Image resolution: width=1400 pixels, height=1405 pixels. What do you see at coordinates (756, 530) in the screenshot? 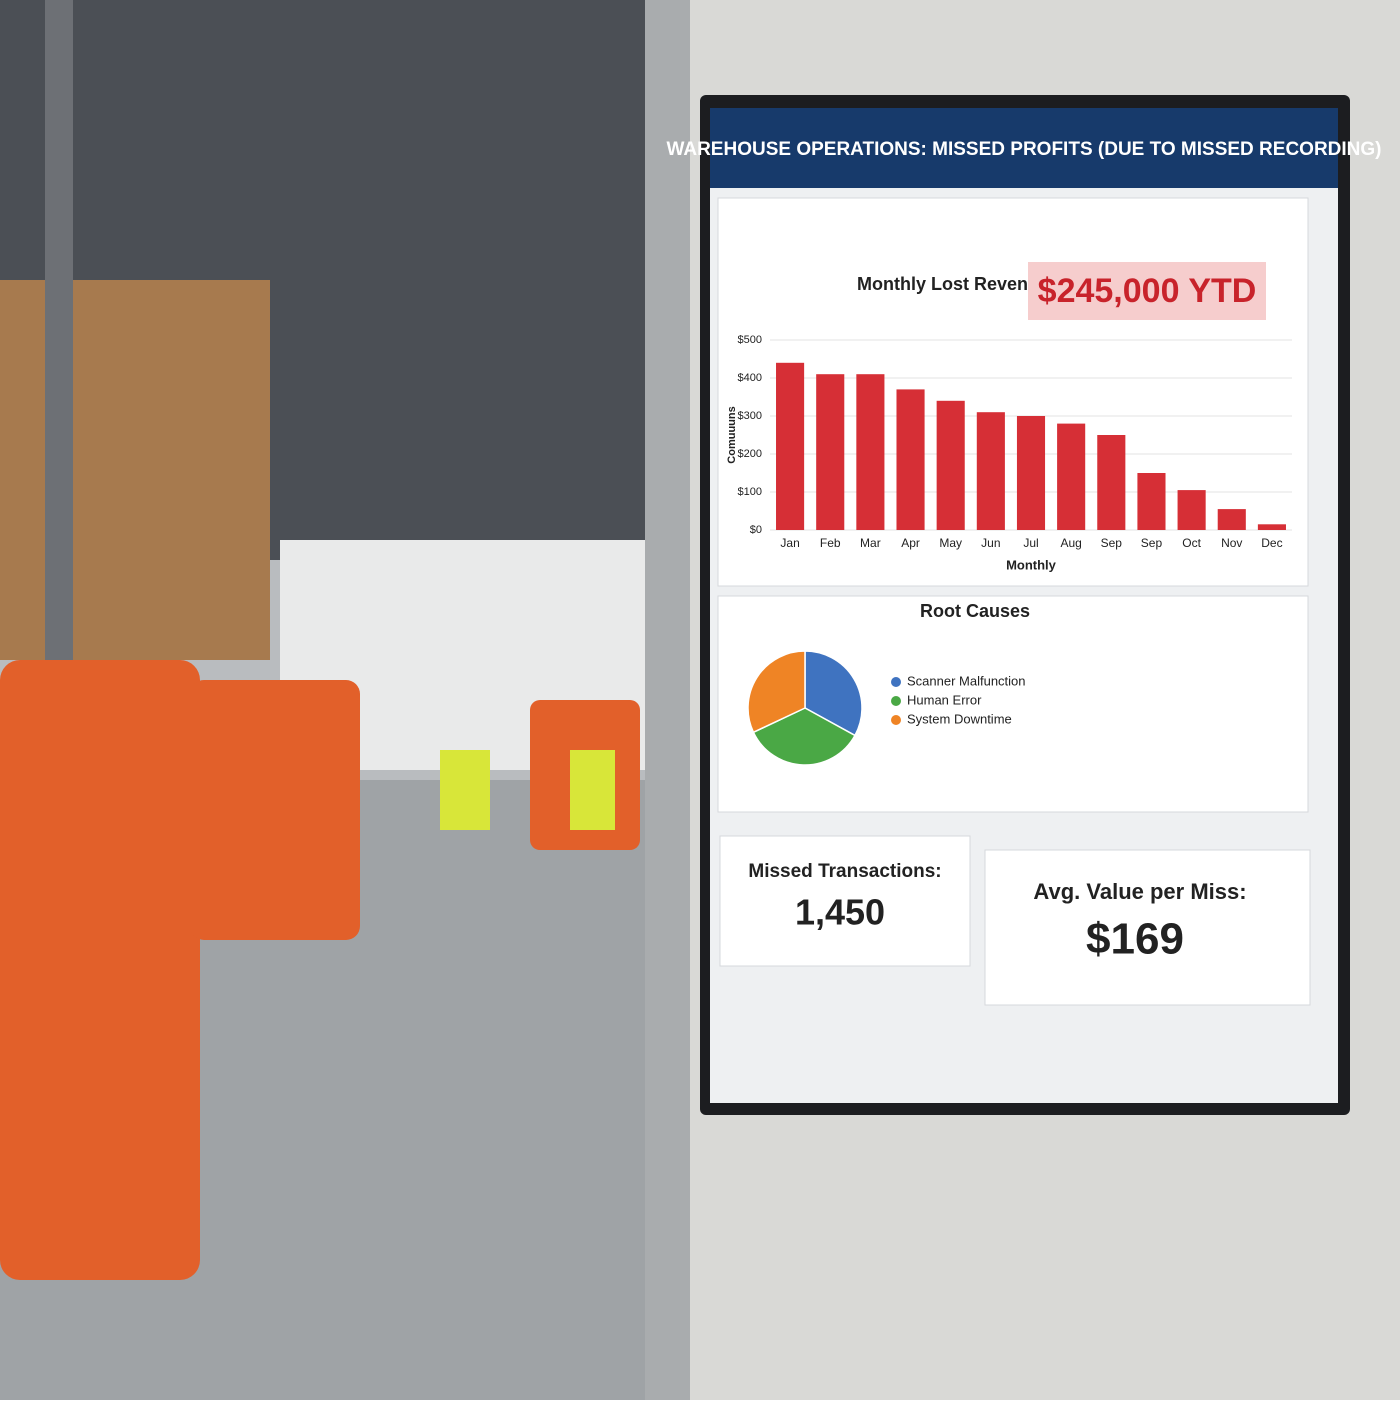
I see `y-tick-label: $0` at bounding box center [756, 530].